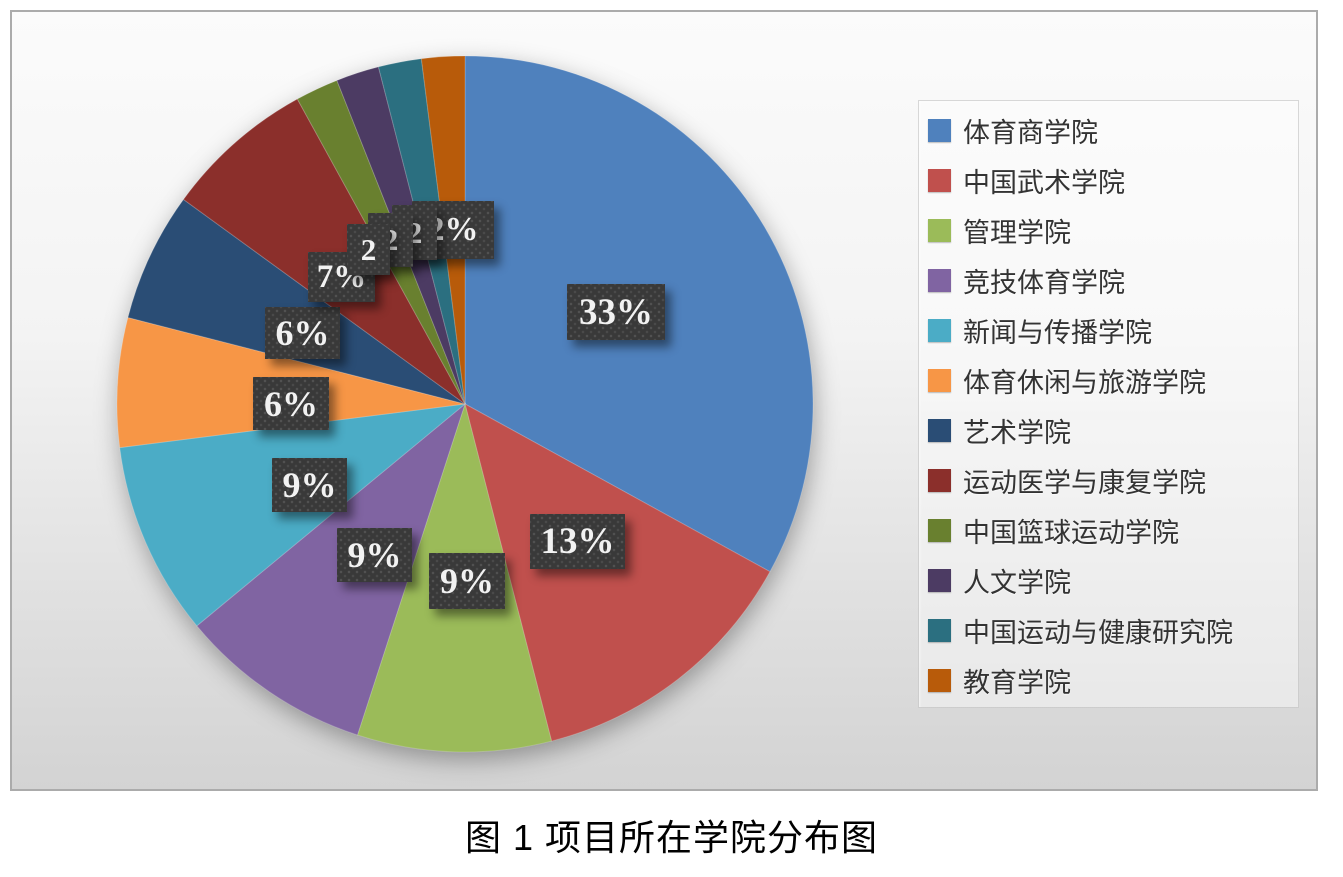 This screenshot has width=1343, height=877. Describe the element at coordinates (1113, 230) in the screenshot. I see `legend-item-guanli: 管理学院` at that location.